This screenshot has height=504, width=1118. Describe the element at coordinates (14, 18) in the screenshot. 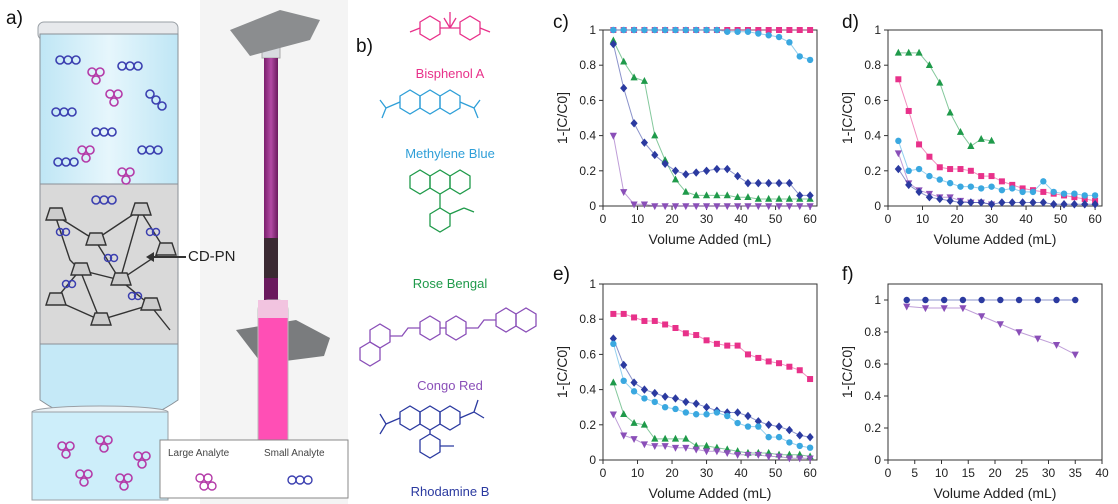

I see `panel-a-letter: a)` at that location.